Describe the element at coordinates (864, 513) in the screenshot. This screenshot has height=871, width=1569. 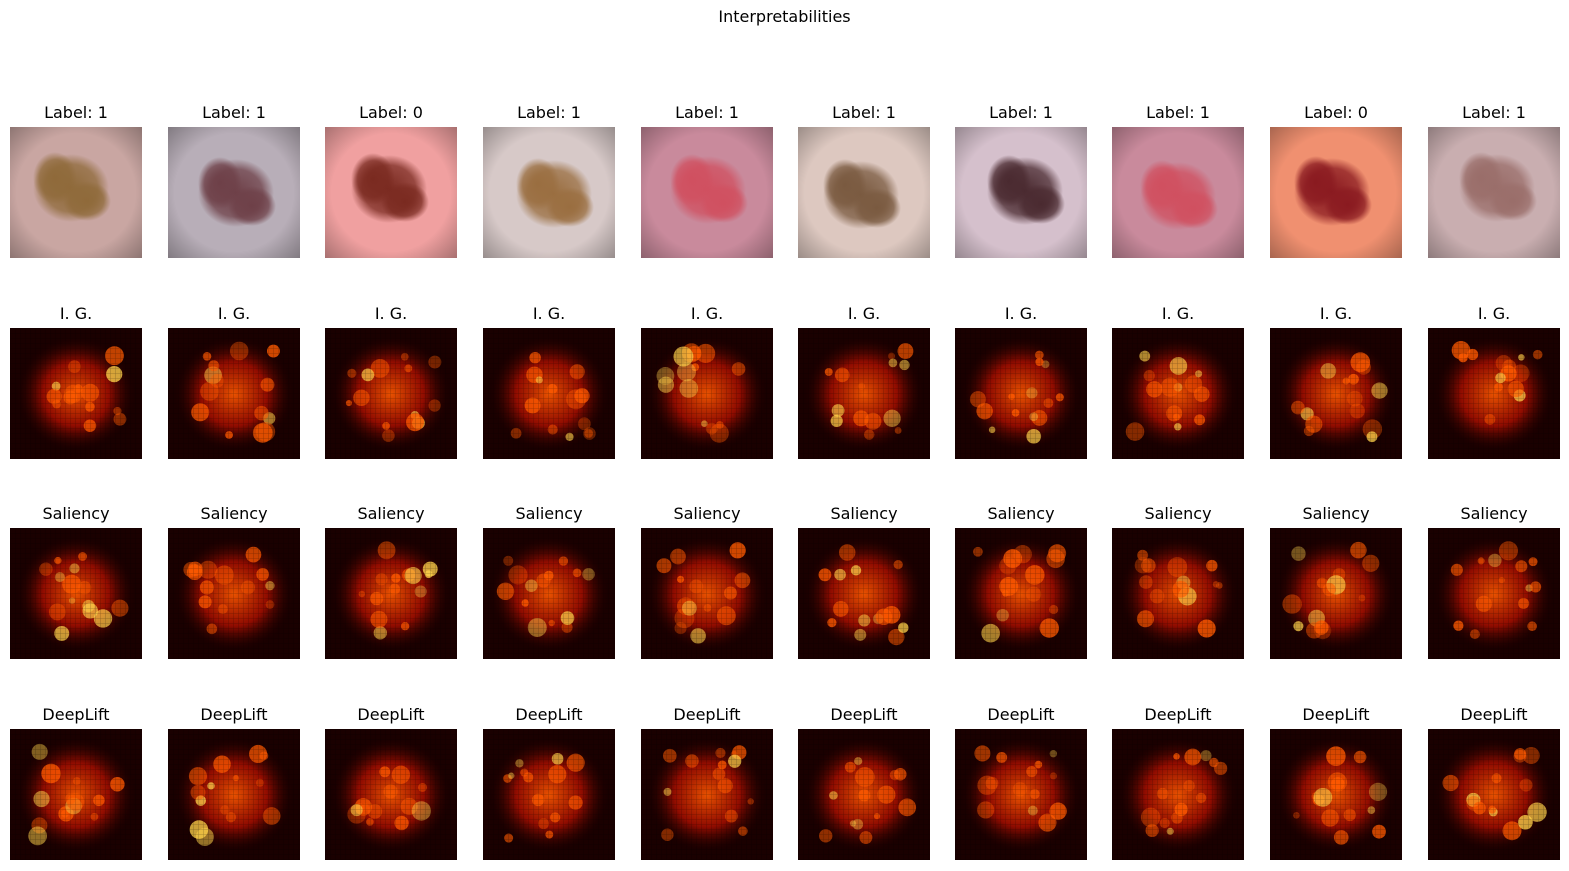
I see `method-title-r2-c5: Saliency` at that location.